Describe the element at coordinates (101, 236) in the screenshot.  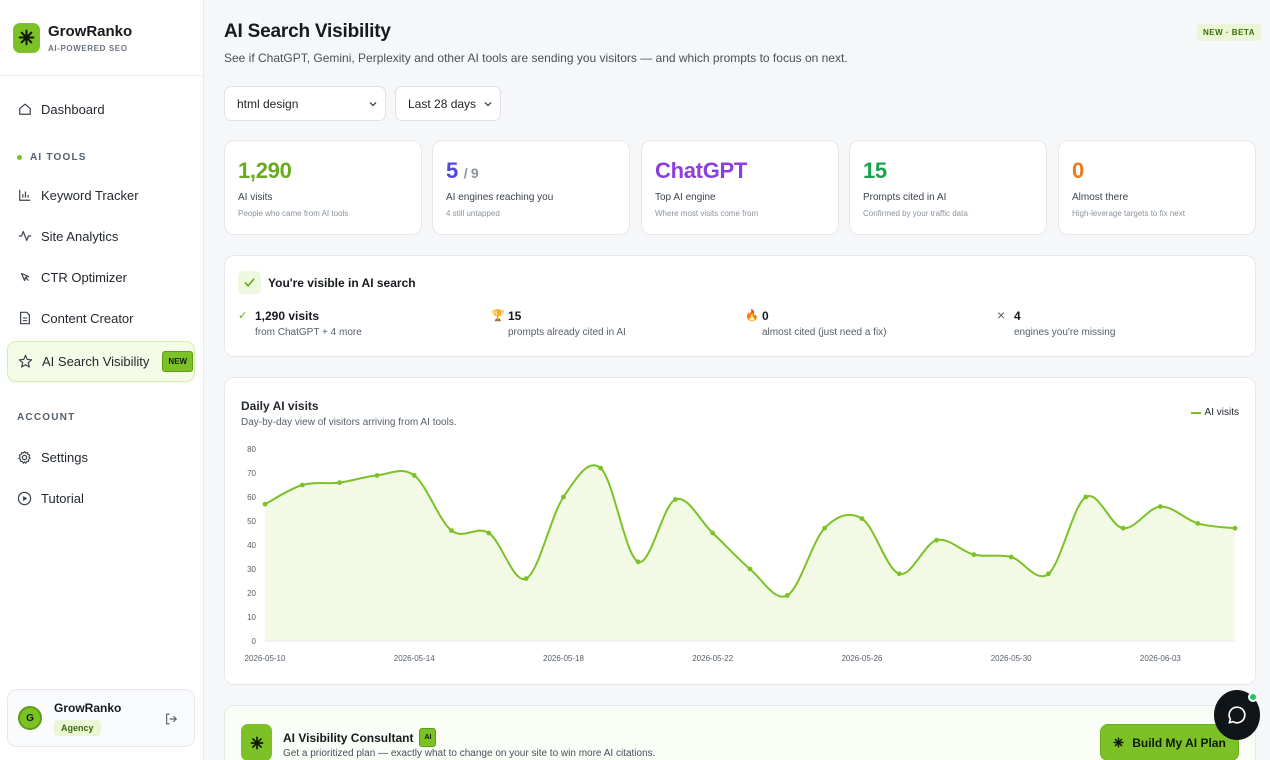
I see `sidebar-item-site-analytics: Site Analytics` at that location.